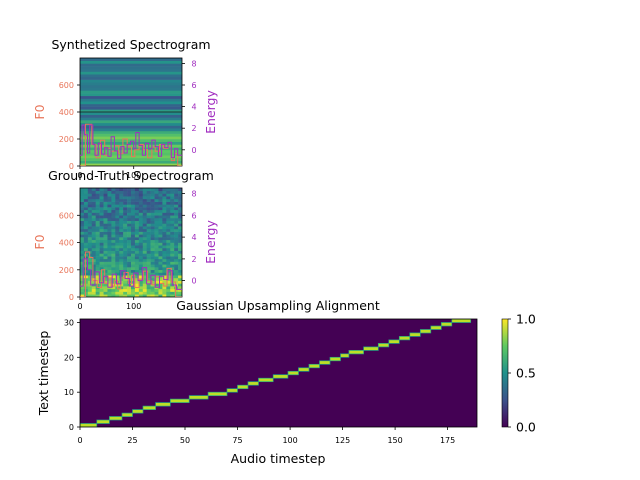 Image resolution: width=640 pixels, height=480 pixels. I want to click on gt-heatmap, so click(131, 242).